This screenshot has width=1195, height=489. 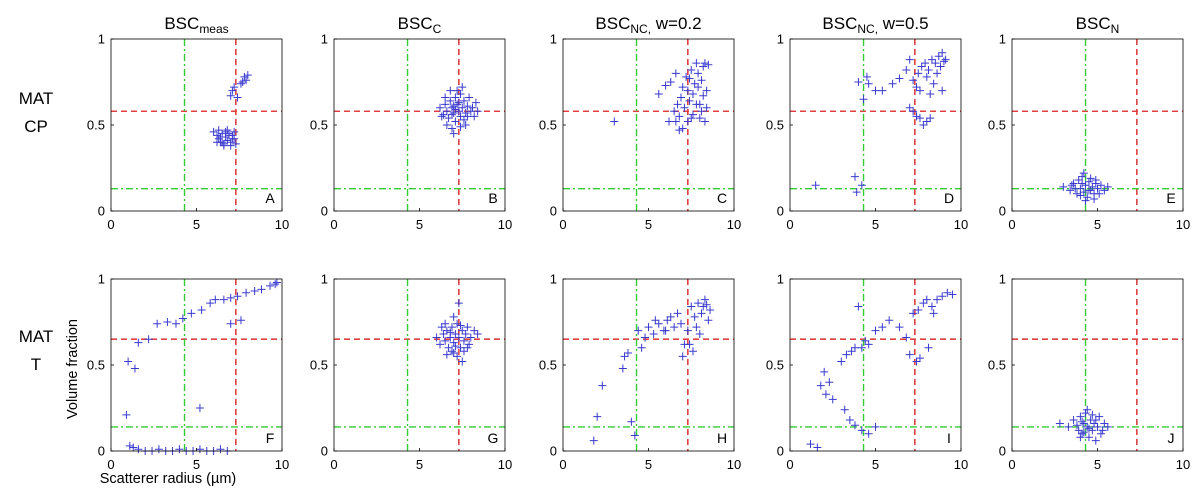 What do you see at coordinates (640, 132) in the screenshot?
I see `scatter-panel: 0 5 10 0 0.5 1 C` at bounding box center [640, 132].